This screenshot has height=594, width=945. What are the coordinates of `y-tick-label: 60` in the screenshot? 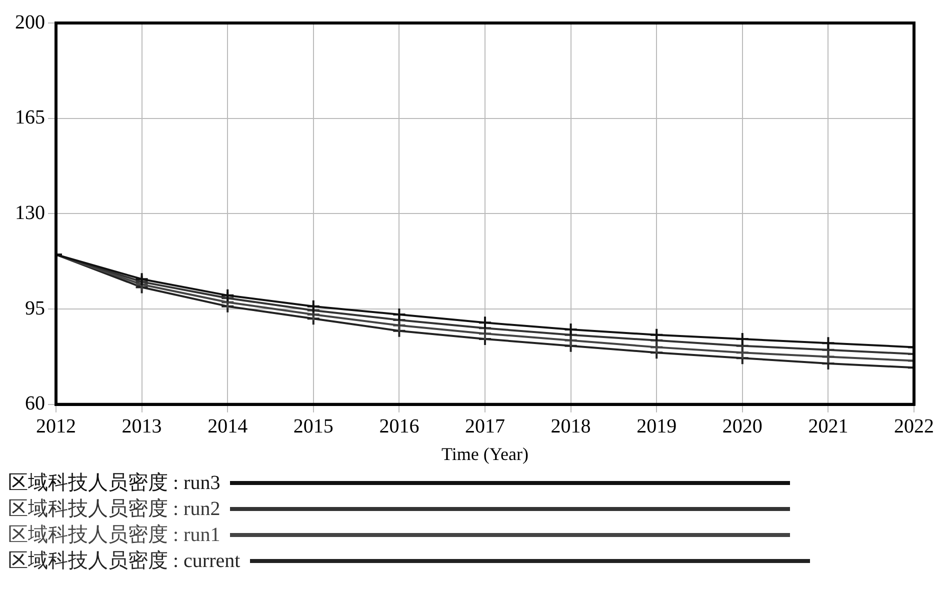 It's located at (35, 403).